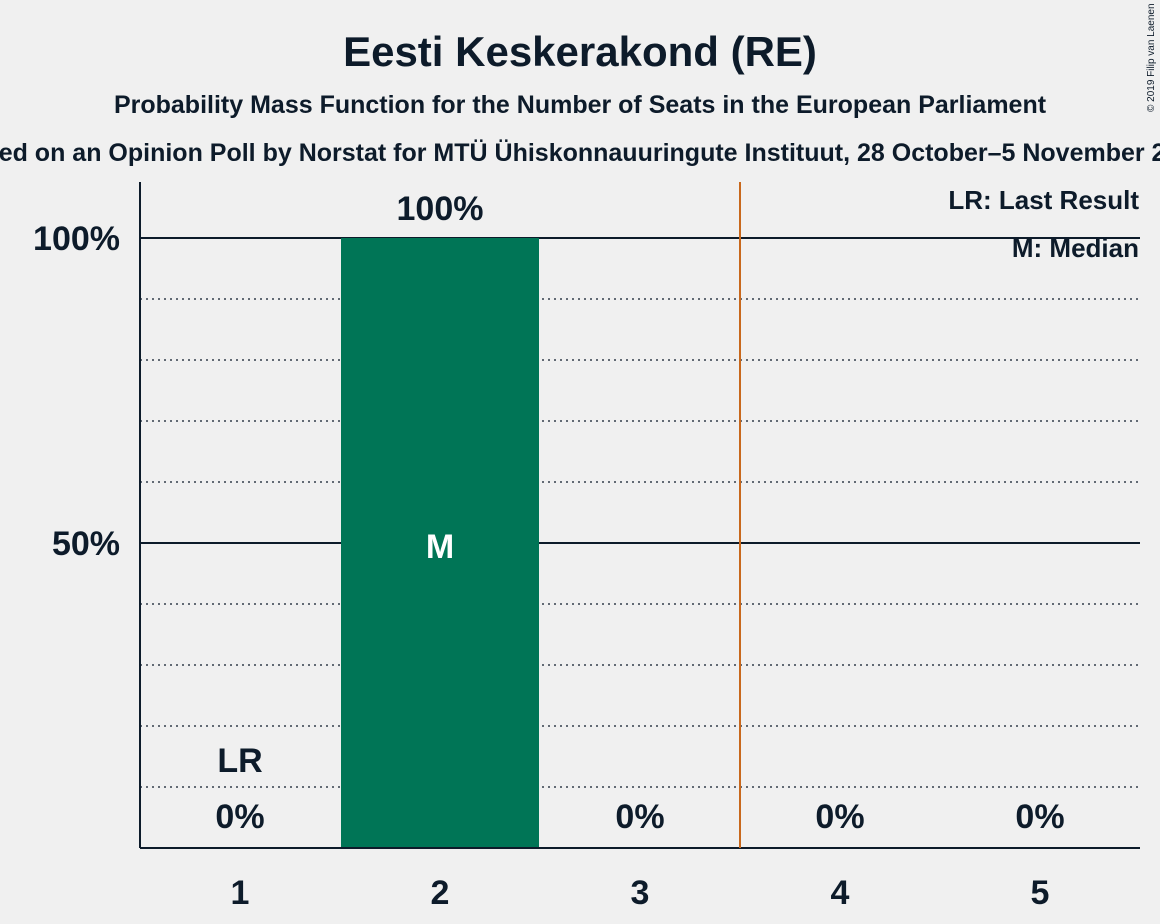  What do you see at coordinates (440, 209) in the screenshot?
I see `bar-value-label: 100%` at bounding box center [440, 209].